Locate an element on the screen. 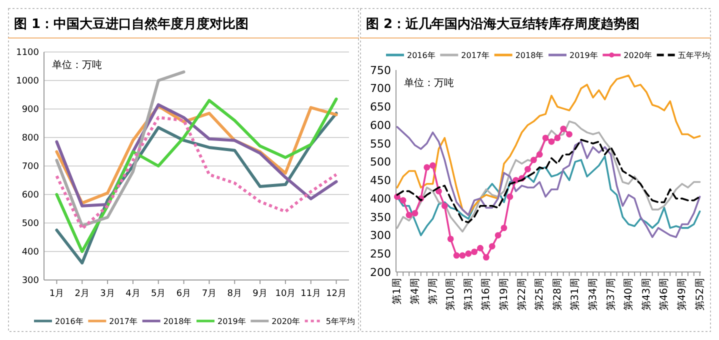  y-tick-label: 1100 is located at coordinates (28, 53).